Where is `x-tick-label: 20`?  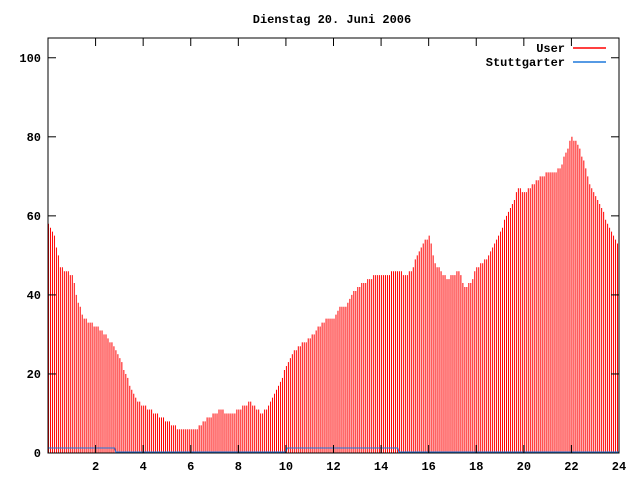 x-tick-label: 20 is located at coordinates (524, 467).